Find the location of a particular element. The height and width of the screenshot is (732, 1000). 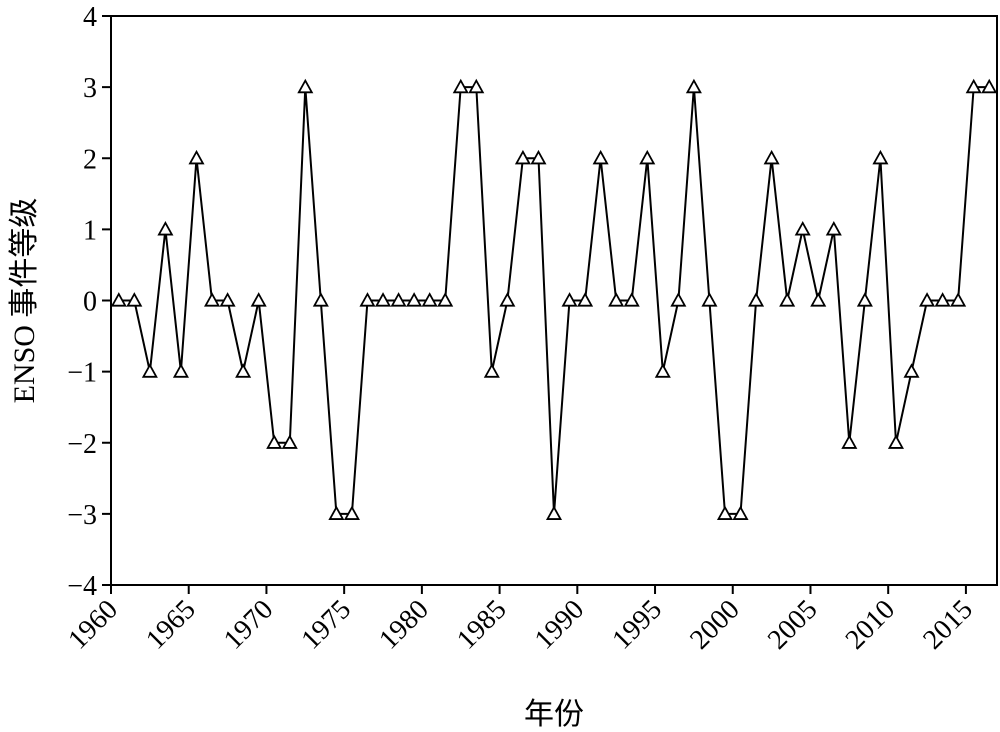

y-tick-label: 3 is located at coordinates (90, 88).